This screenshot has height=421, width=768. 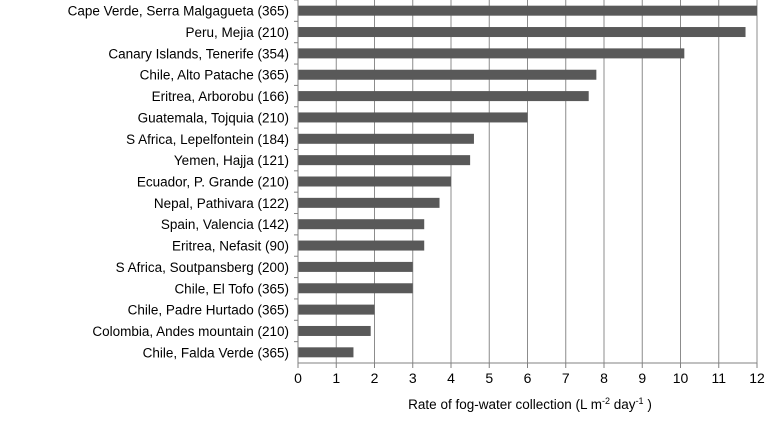 What do you see at coordinates (757, 378) in the screenshot?
I see `x-tick-label-12: 12` at bounding box center [757, 378].